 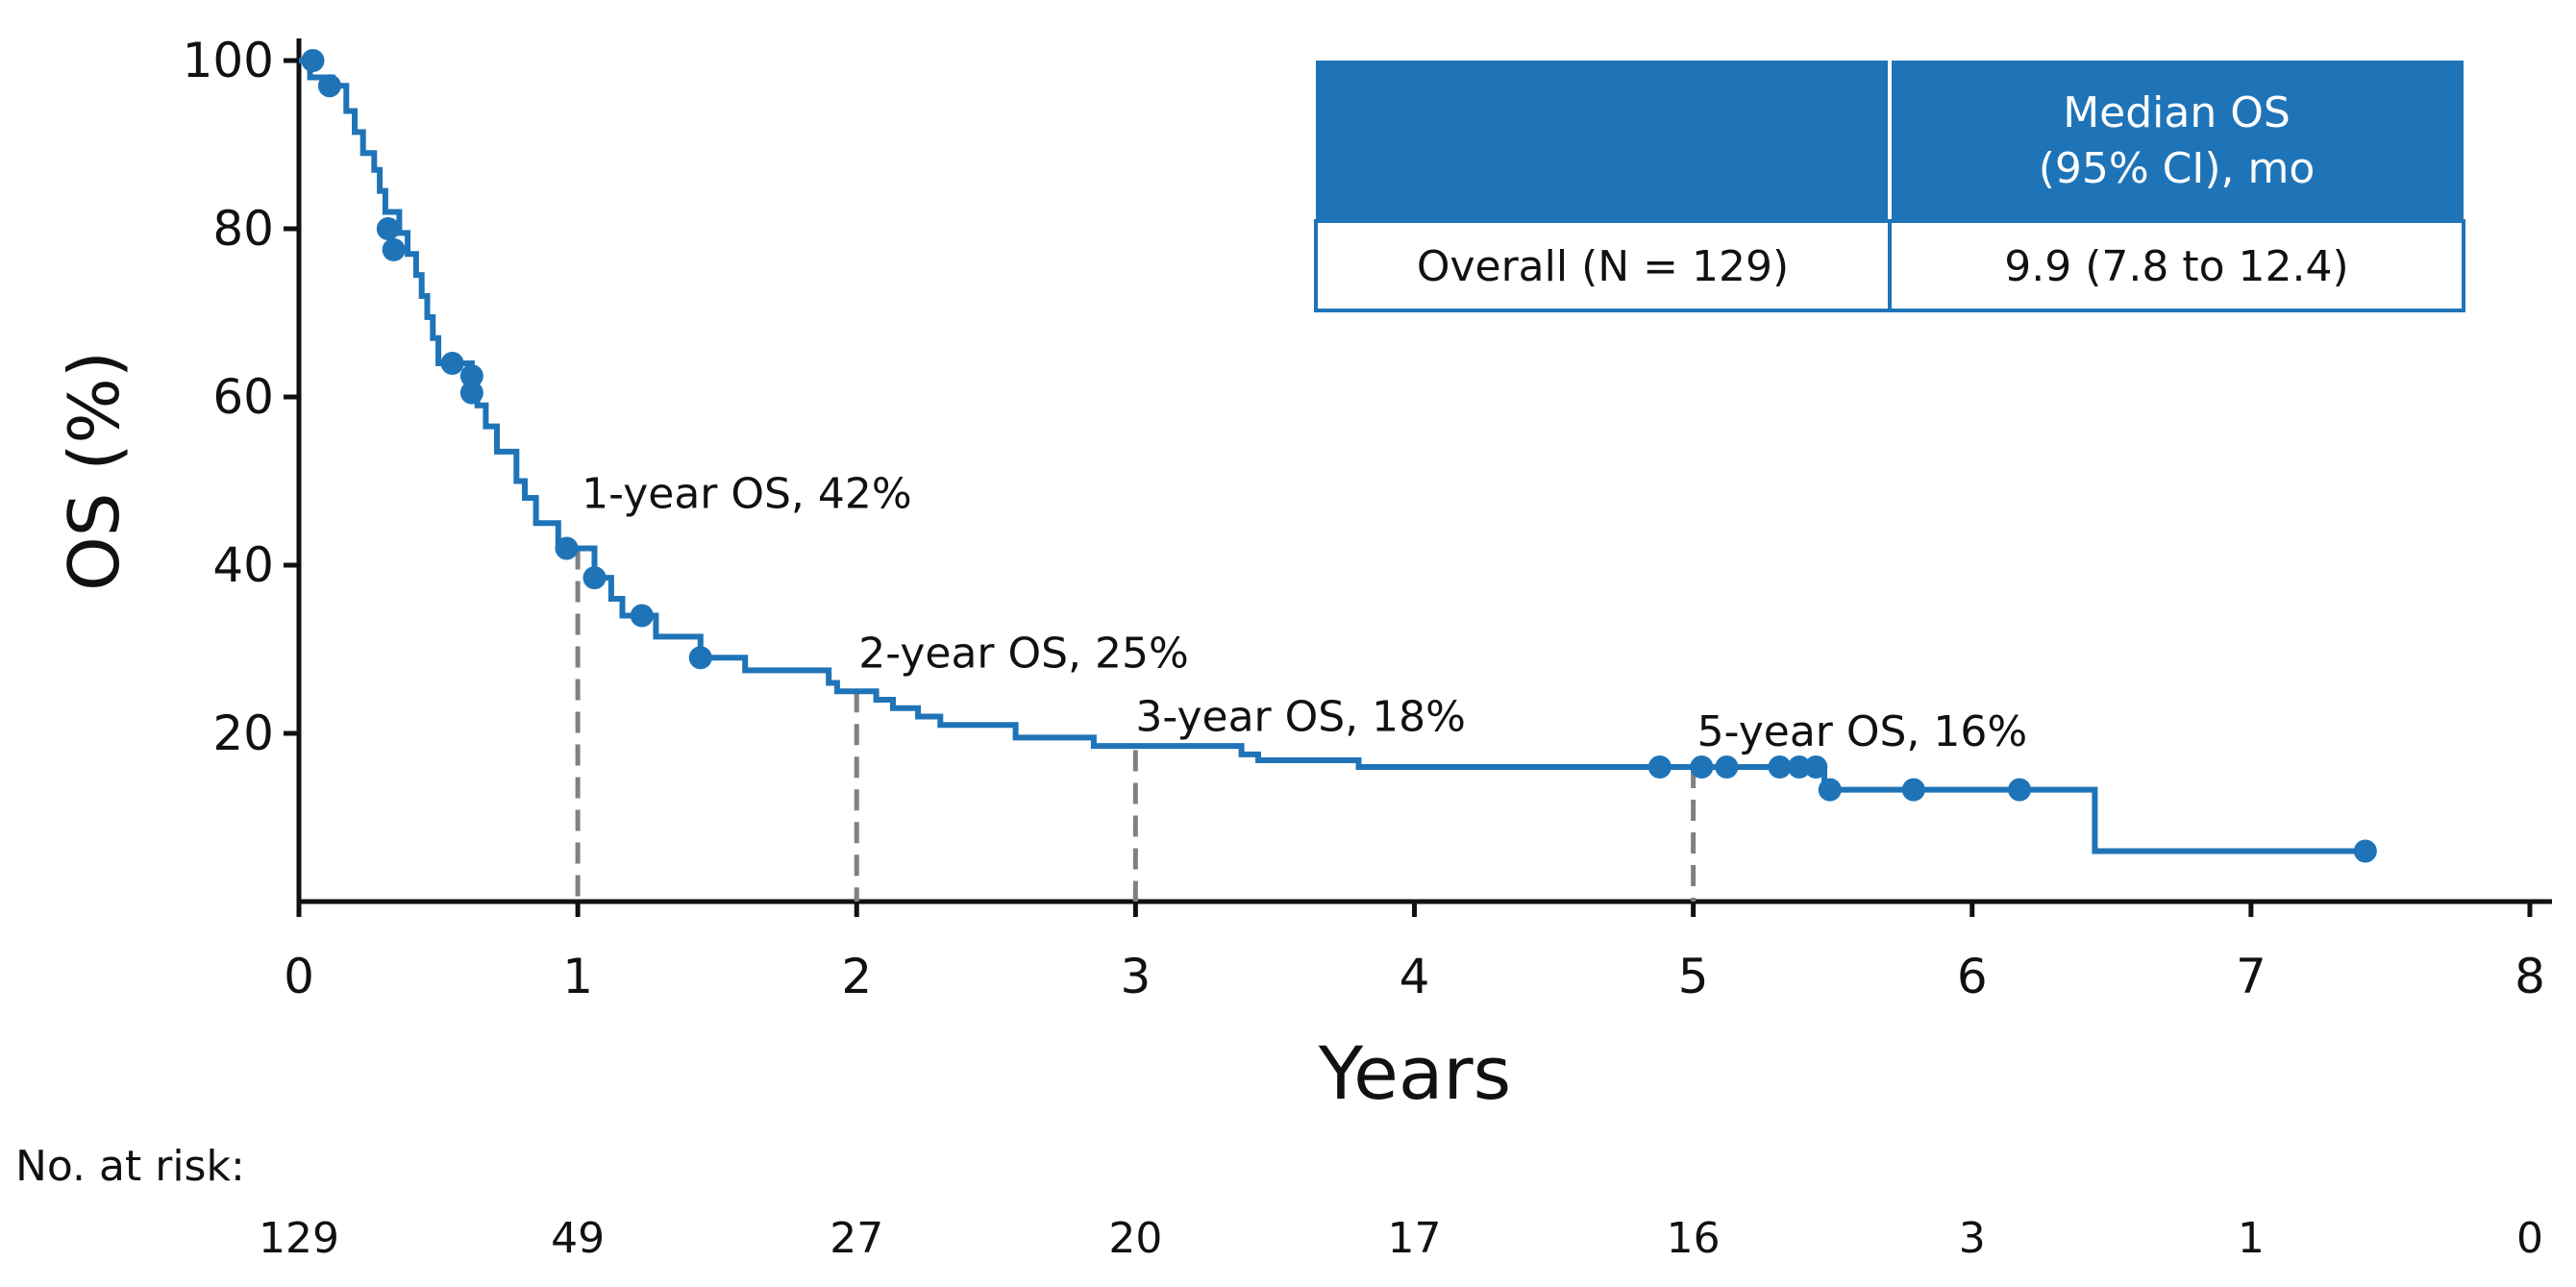 I want to click on landmark-annotation: 5-year OS, 16%, so click(x=1863, y=731).